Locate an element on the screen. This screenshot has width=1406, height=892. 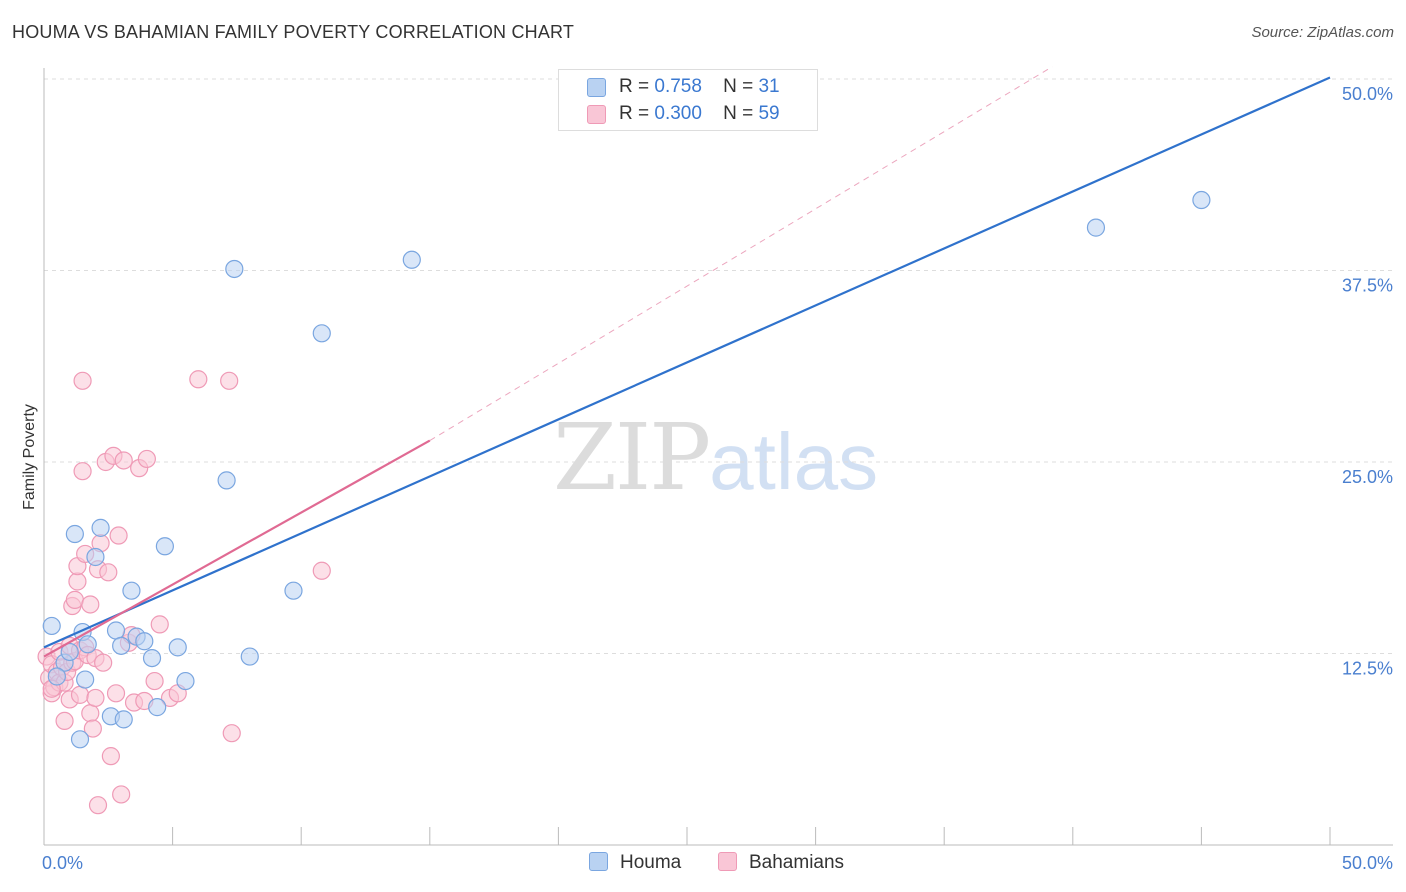
legend-n-label-houma: N = is located at coordinates (738, 86).